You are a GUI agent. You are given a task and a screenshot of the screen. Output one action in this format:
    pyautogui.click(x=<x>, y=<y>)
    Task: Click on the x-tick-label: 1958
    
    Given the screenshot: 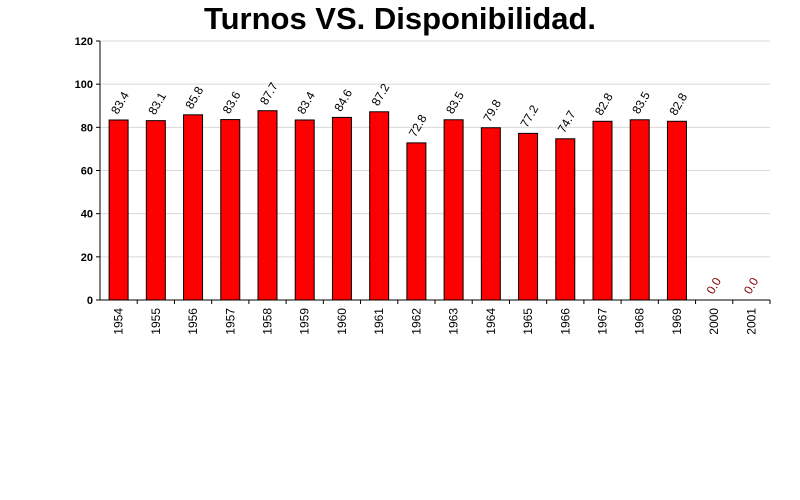 What is the action you would take?
    pyautogui.click(x=268, y=321)
    